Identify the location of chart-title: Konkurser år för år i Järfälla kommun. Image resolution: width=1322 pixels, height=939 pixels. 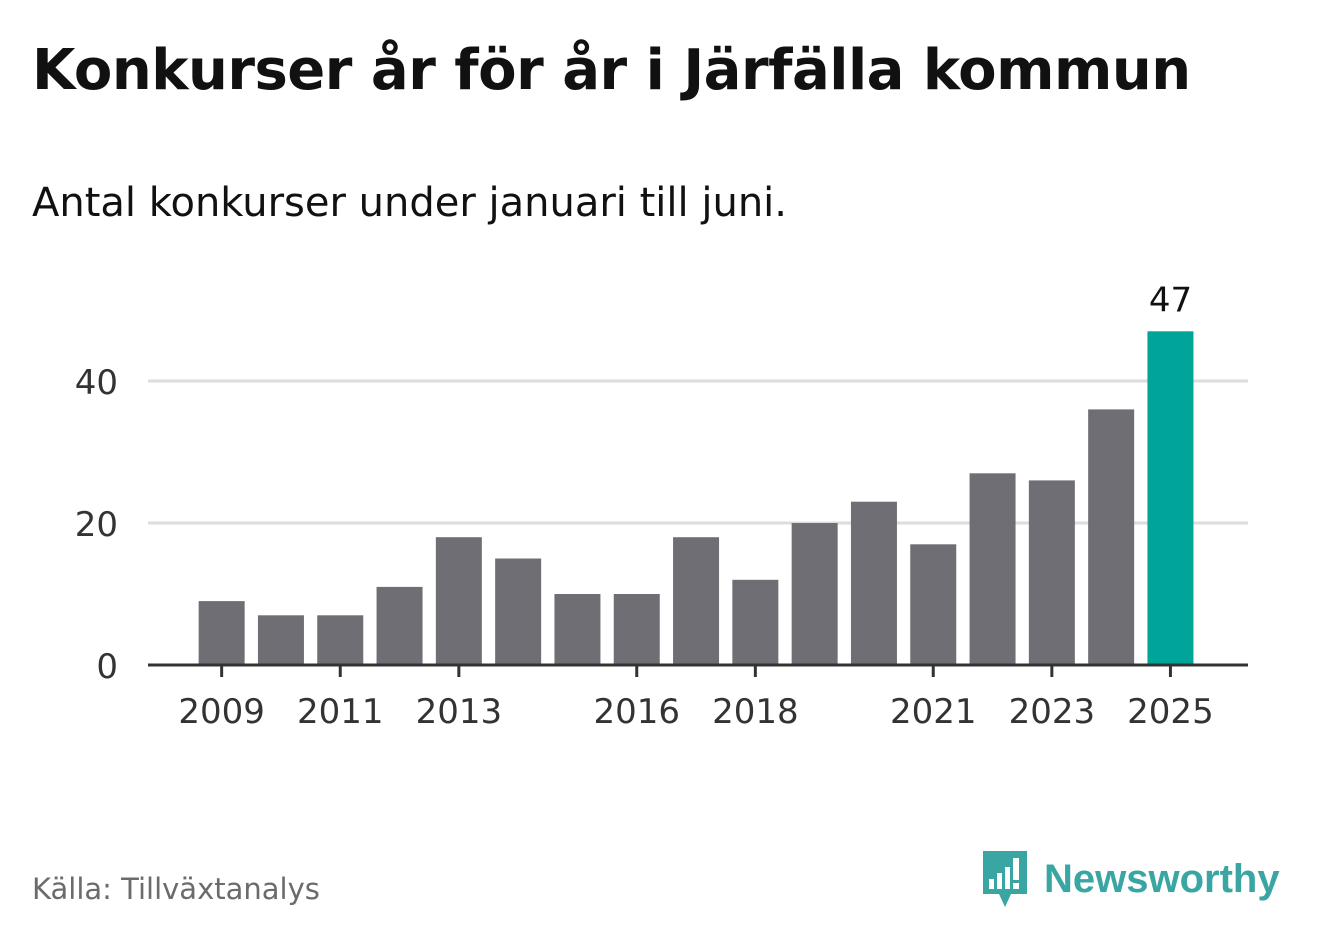
(611, 70).